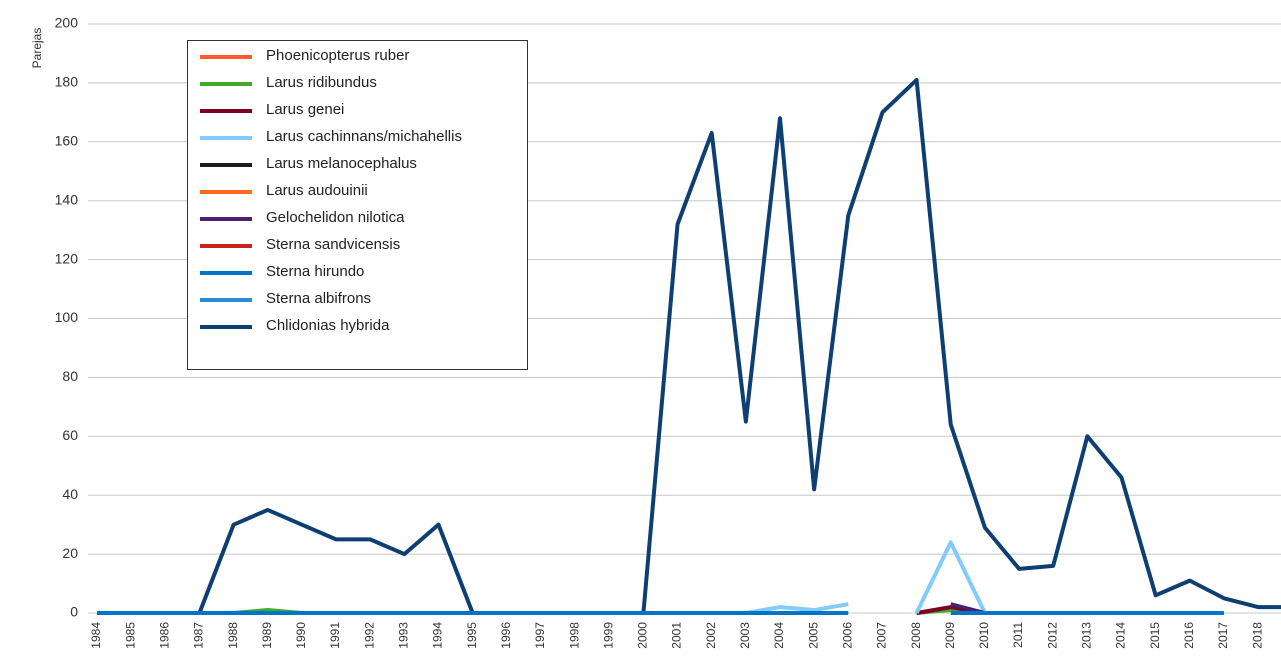 This screenshot has height=666, width=1281. Describe the element at coordinates (305, 109) in the screenshot. I see `legend-label: Larus genei` at that location.